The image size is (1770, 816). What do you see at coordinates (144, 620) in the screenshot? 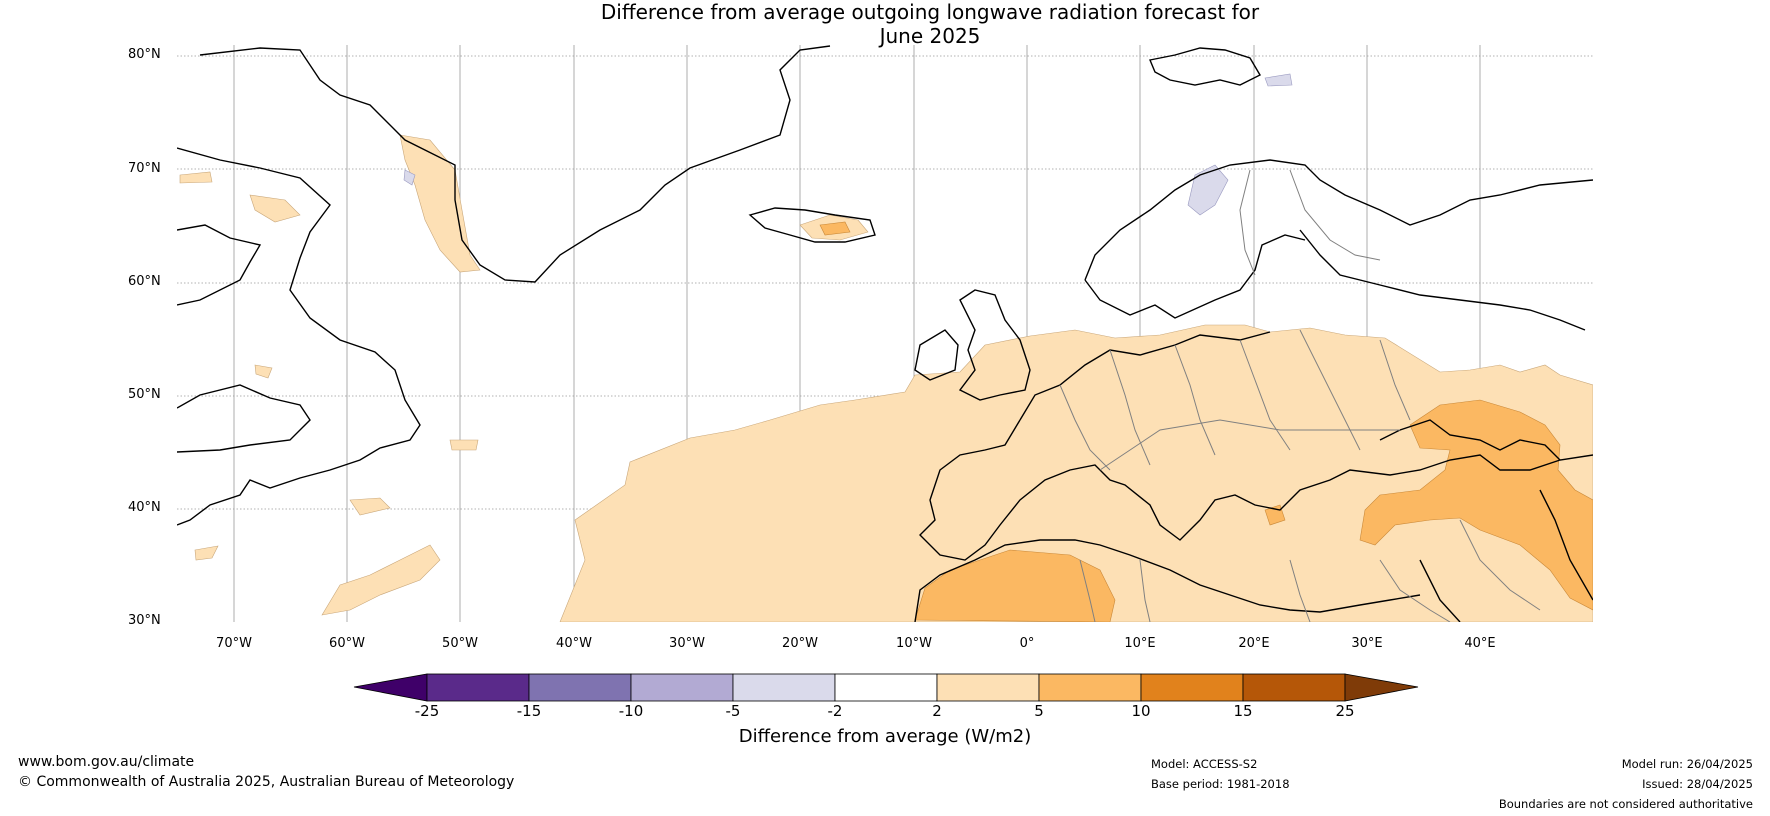
I see `lat-label: 30°N` at bounding box center [144, 620].